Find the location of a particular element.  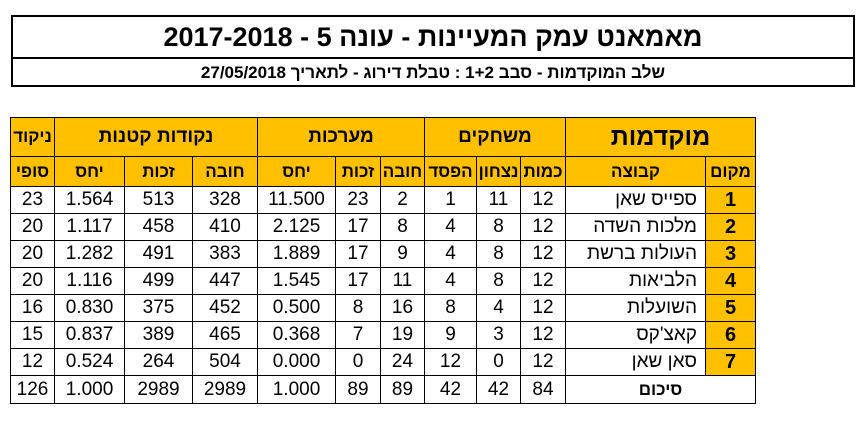

totals-lost: 42 is located at coordinates (450, 389).